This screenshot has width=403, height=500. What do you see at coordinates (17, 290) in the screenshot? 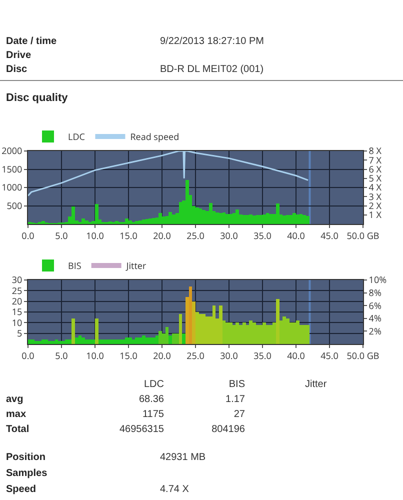
I see `y-tick-label: 25` at bounding box center [17, 290].